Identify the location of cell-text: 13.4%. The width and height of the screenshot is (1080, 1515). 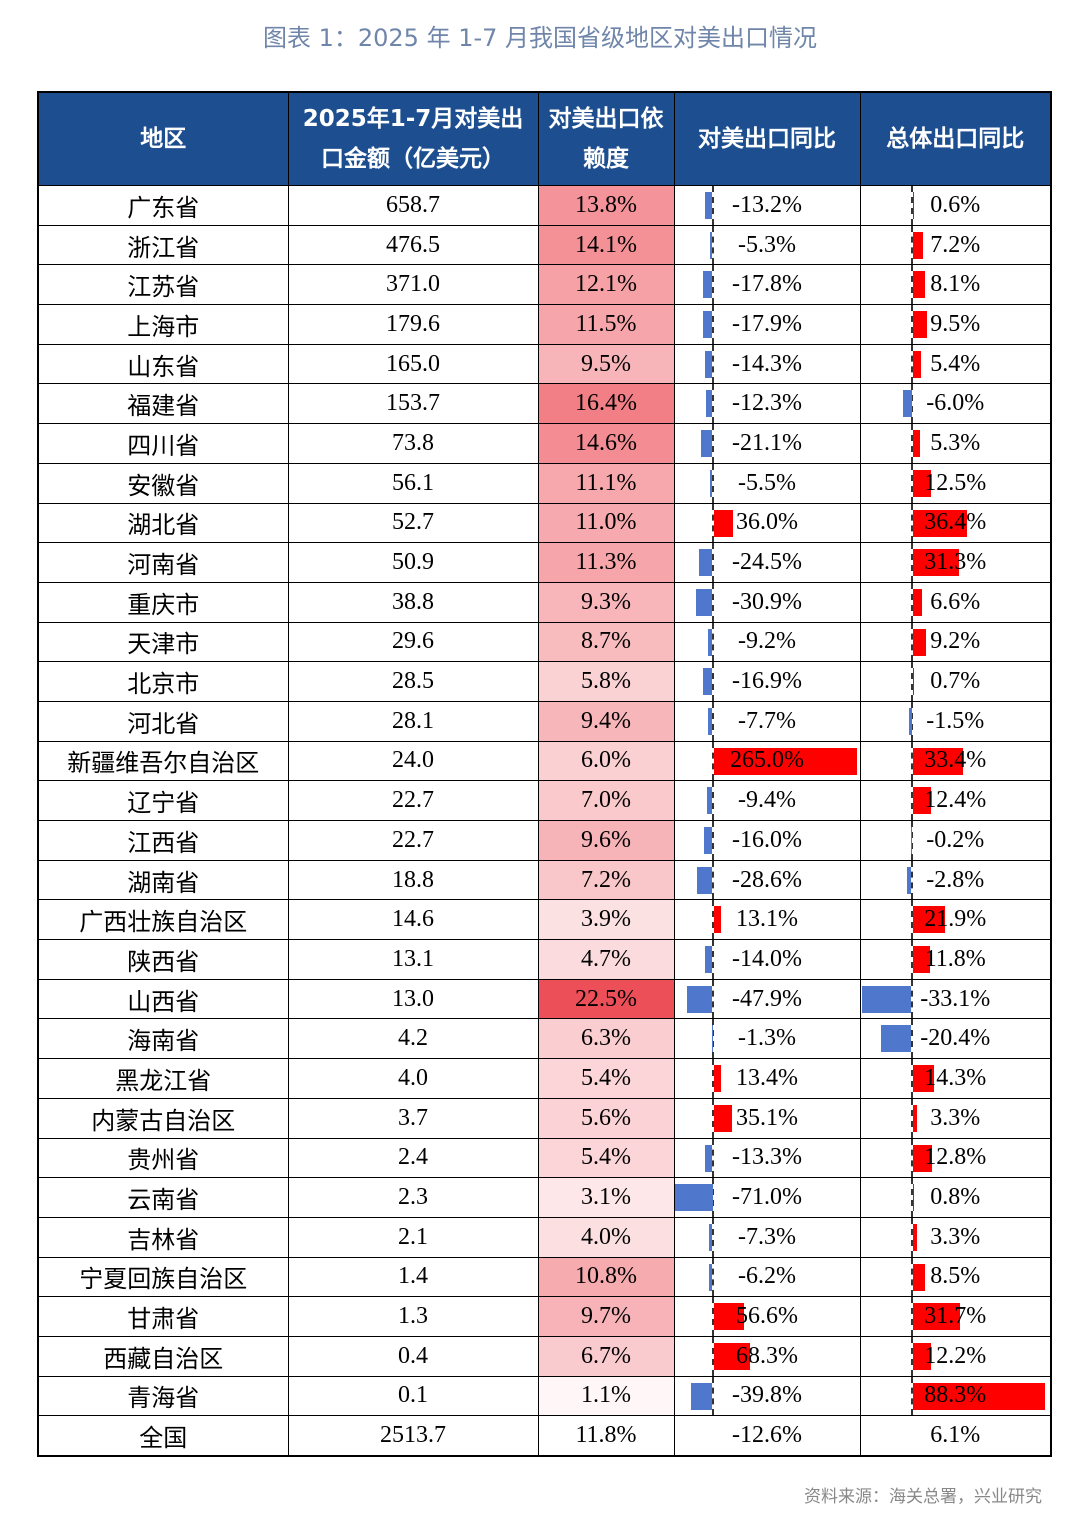
(767, 1077).